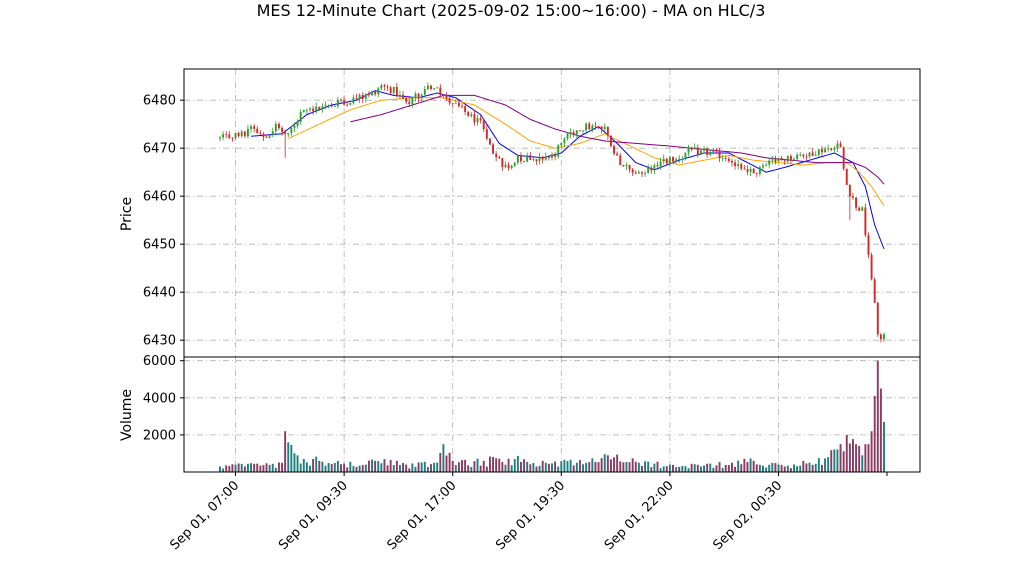 Image resolution: width=1022 pixels, height=575 pixels. What do you see at coordinates (530, 515) in the screenshot?
I see `x-tick-label: Sep 01, 19:30` at bounding box center [530, 515].